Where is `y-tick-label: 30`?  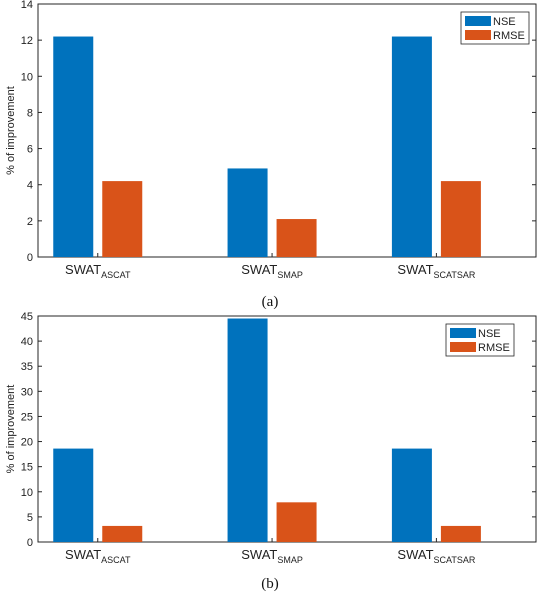 y-tick-label: 30 is located at coordinates (27, 392).